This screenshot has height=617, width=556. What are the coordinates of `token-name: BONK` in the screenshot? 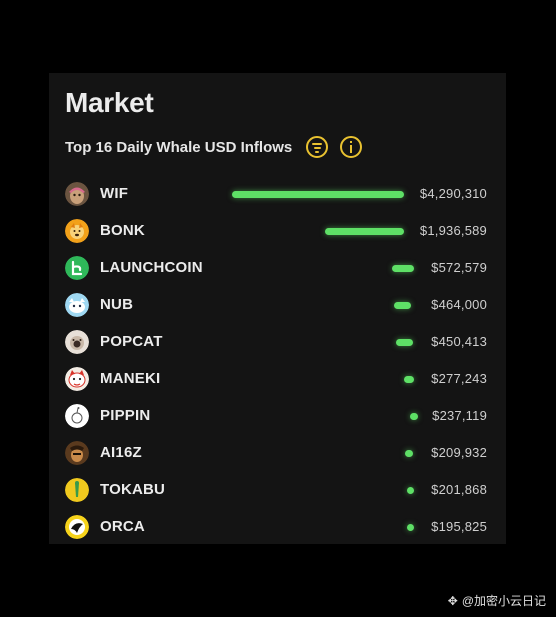 It's located at (122, 230).